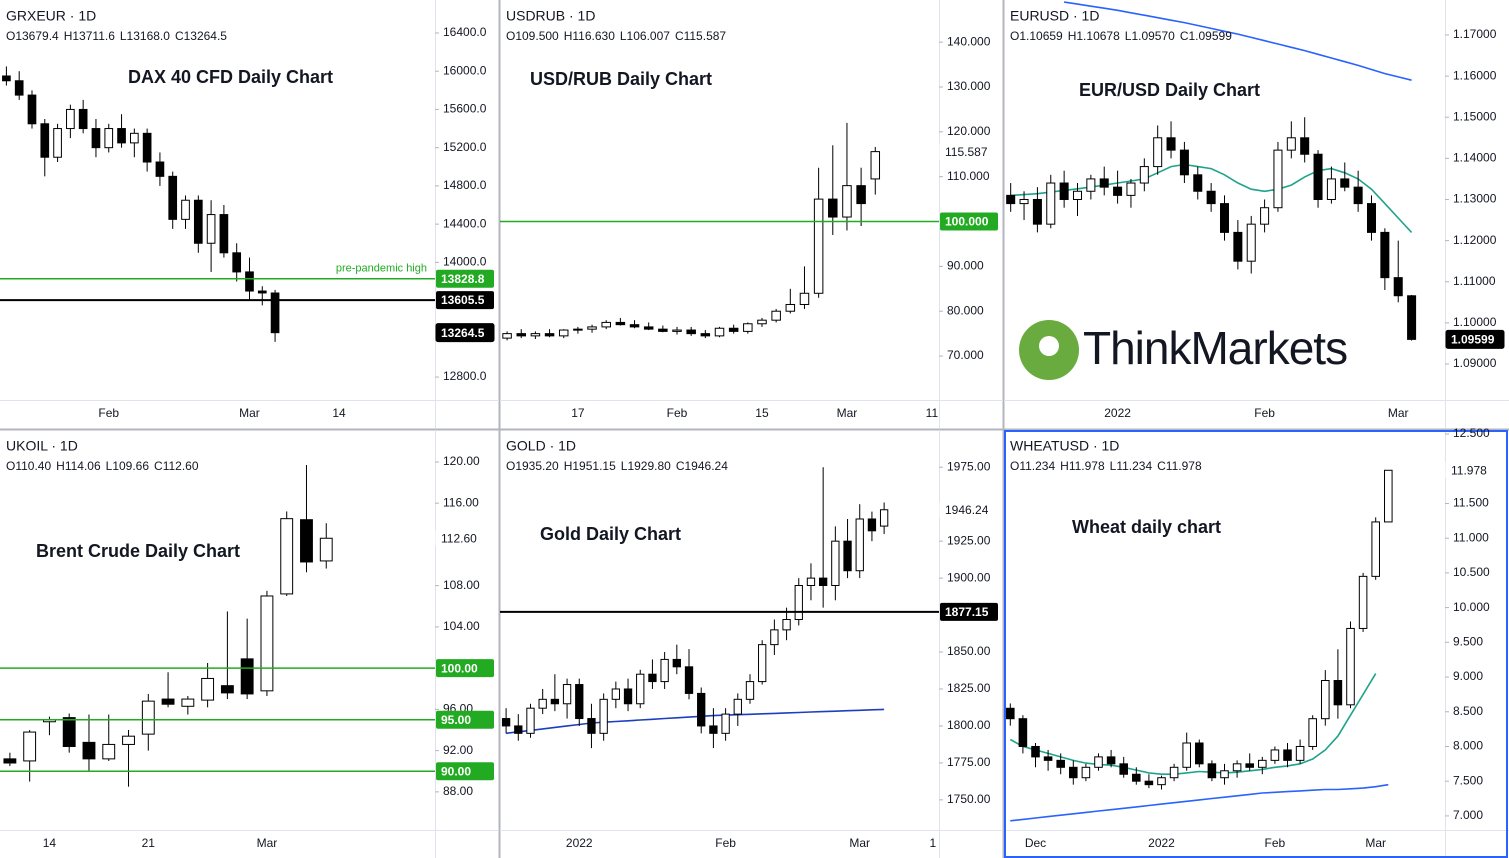 The width and height of the screenshot is (1509, 858). Describe the element at coordinates (969, 725) in the screenshot. I see `y-tick-label: 1800.00` at that location.